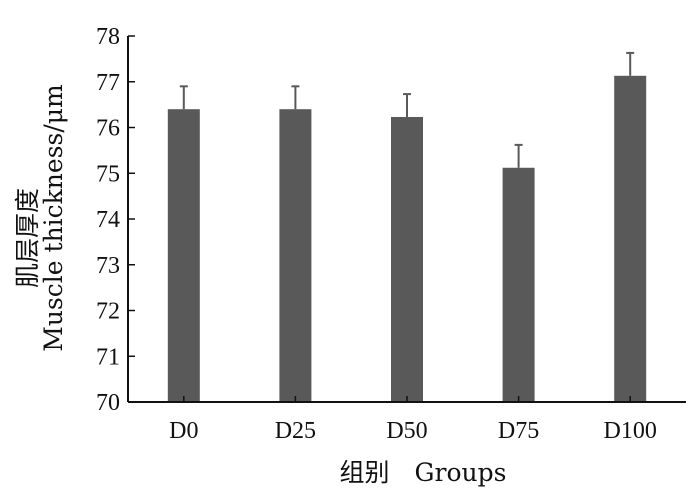 This screenshot has width=700, height=492. What do you see at coordinates (108, 174) in the screenshot?
I see `y-tick-label: 75` at bounding box center [108, 174].